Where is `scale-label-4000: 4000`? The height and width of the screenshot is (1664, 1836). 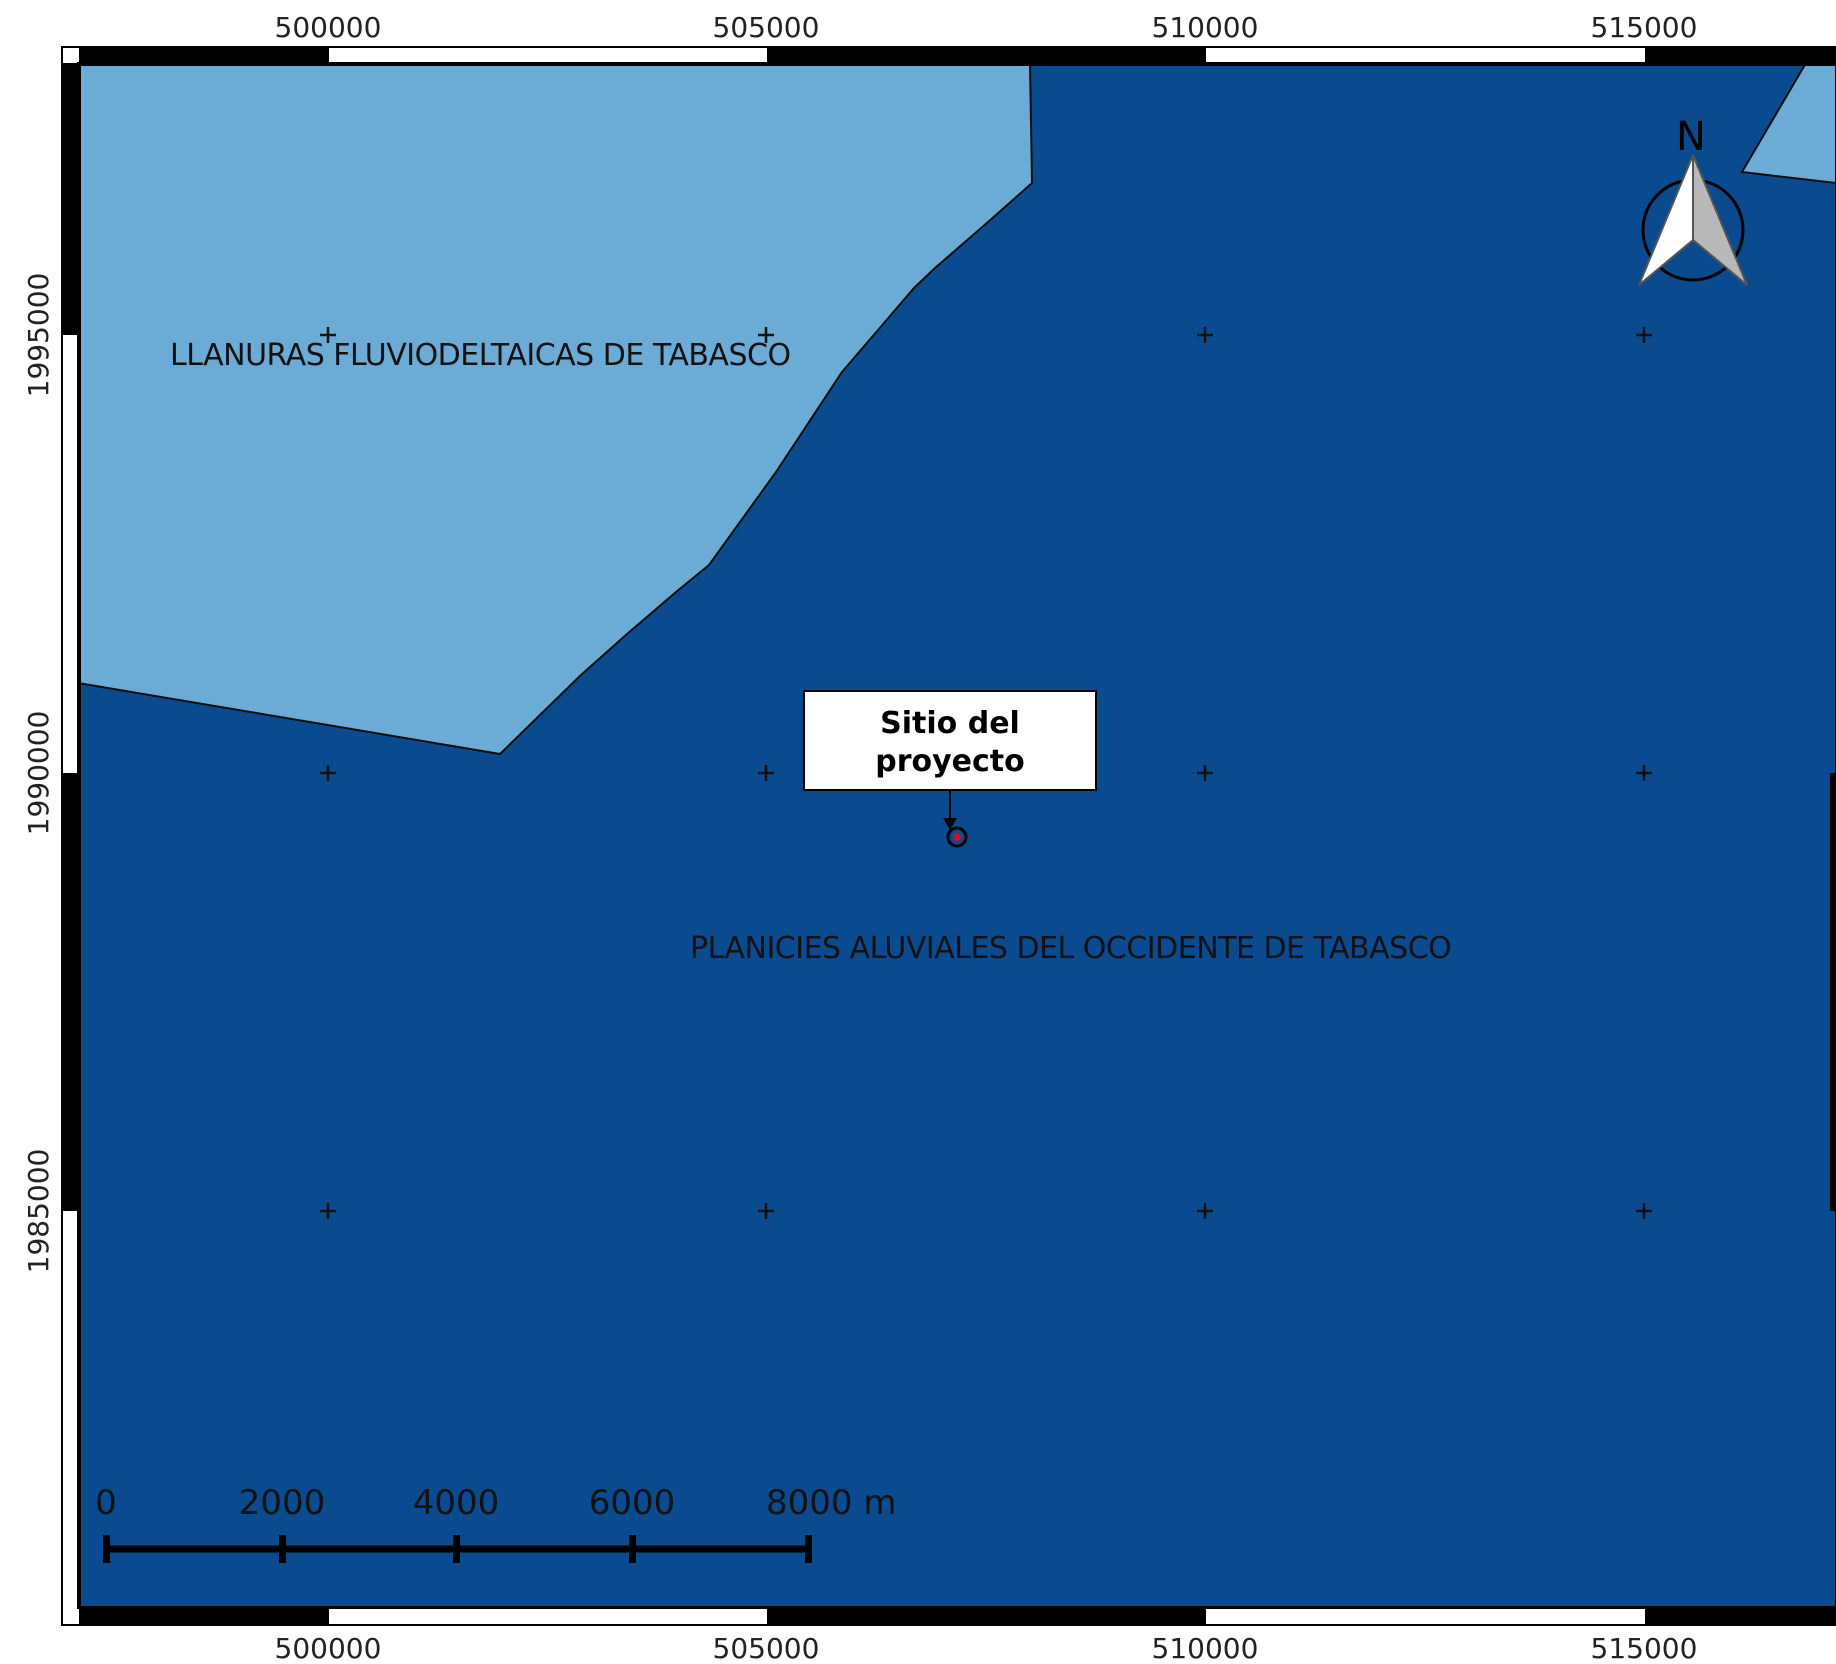 scale-label-4000: 4000 is located at coordinates (456, 1503).